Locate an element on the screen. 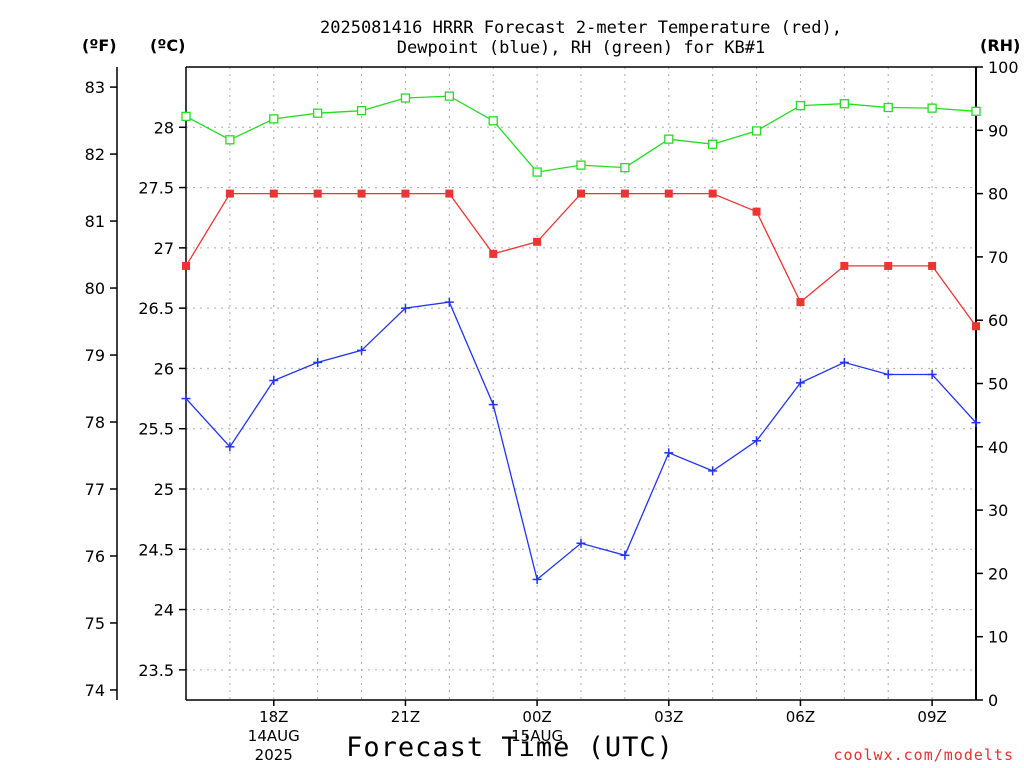 The image size is (1024, 768). rh-tick-label: 10 is located at coordinates (998, 637).